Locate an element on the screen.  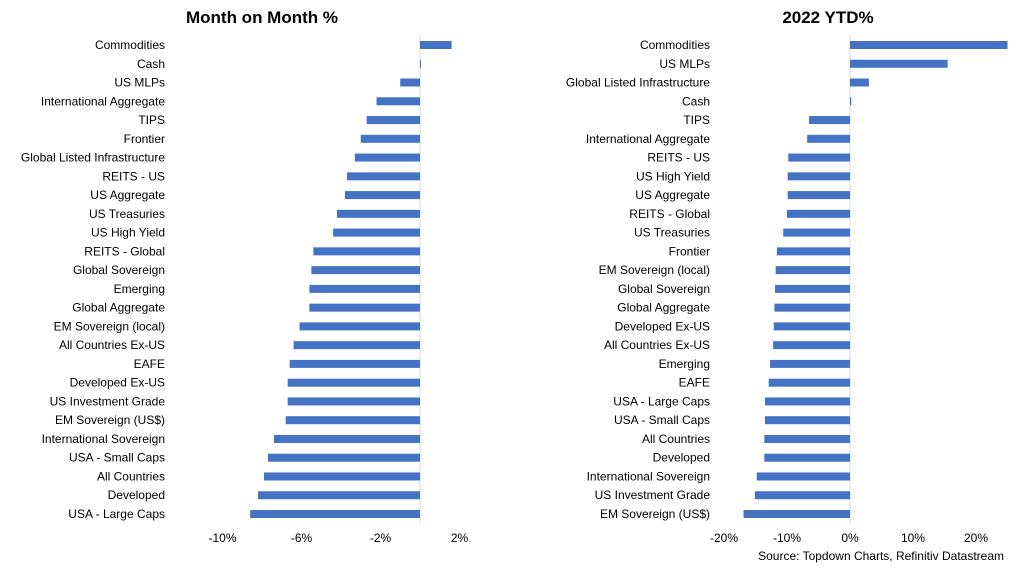
ytd-category-label: Cash is located at coordinates (696, 101).